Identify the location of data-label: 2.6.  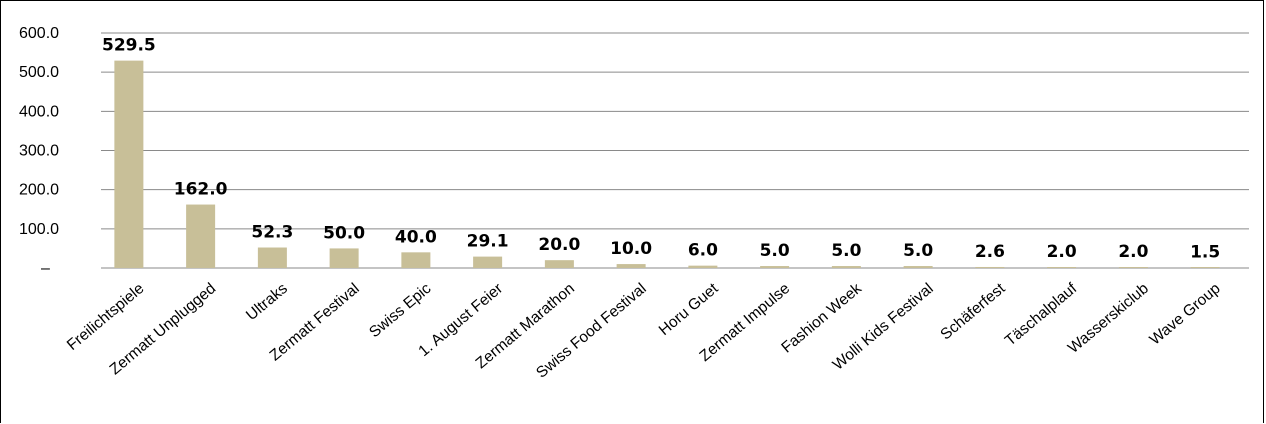
(990, 252).